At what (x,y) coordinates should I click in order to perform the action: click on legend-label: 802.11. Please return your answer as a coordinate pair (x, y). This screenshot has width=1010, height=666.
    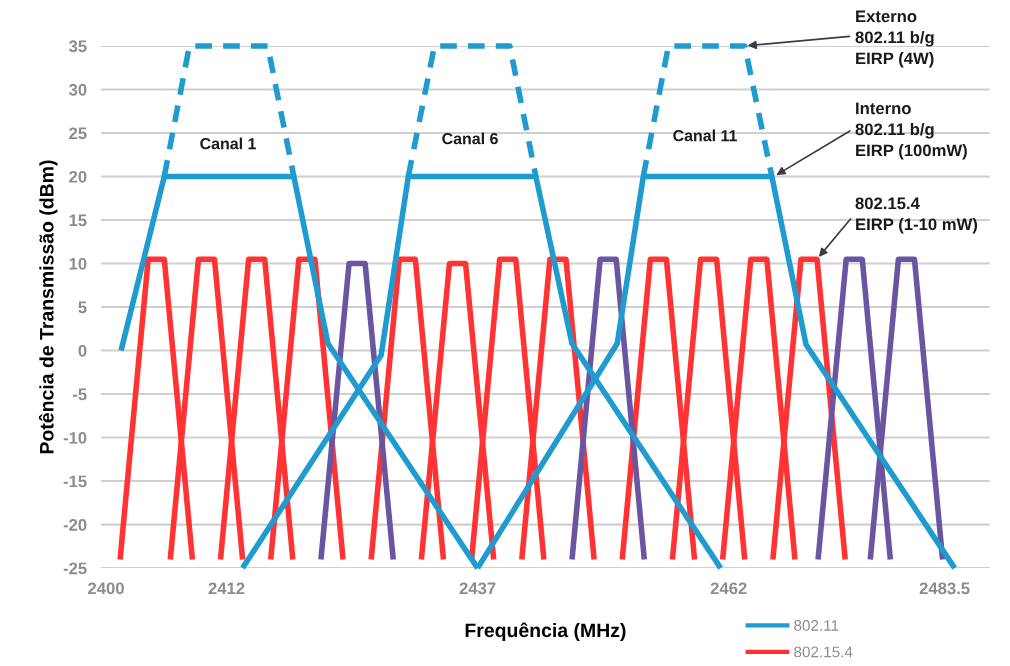
    Looking at the image, I should click on (816, 625).